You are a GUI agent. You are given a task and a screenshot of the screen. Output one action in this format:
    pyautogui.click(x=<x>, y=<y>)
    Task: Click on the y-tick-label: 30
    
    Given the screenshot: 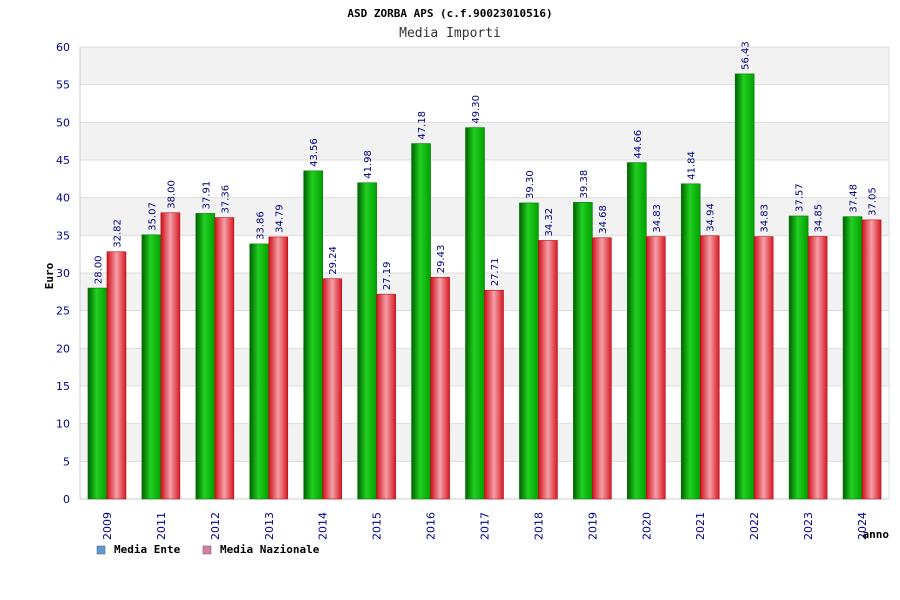 What is the action you would take?
    pyautogui.click(x=63, y=273)
    